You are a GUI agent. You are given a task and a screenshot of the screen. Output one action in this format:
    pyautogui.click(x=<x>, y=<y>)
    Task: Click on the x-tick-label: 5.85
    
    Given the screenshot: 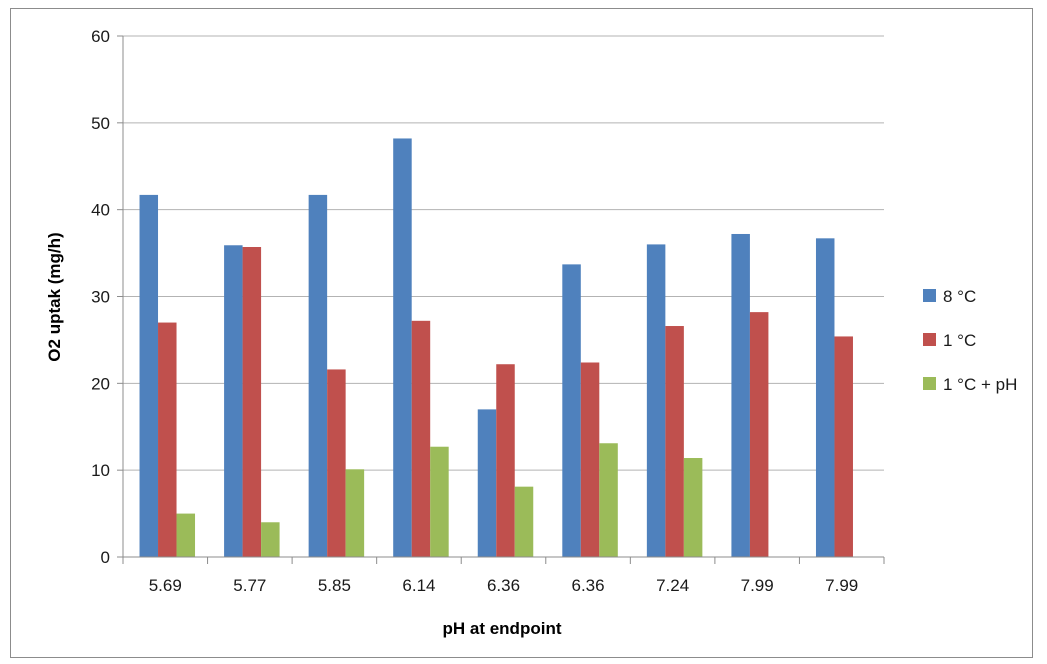 What is the action you would take?
    pyautogui.click(x=334, y=585)
    